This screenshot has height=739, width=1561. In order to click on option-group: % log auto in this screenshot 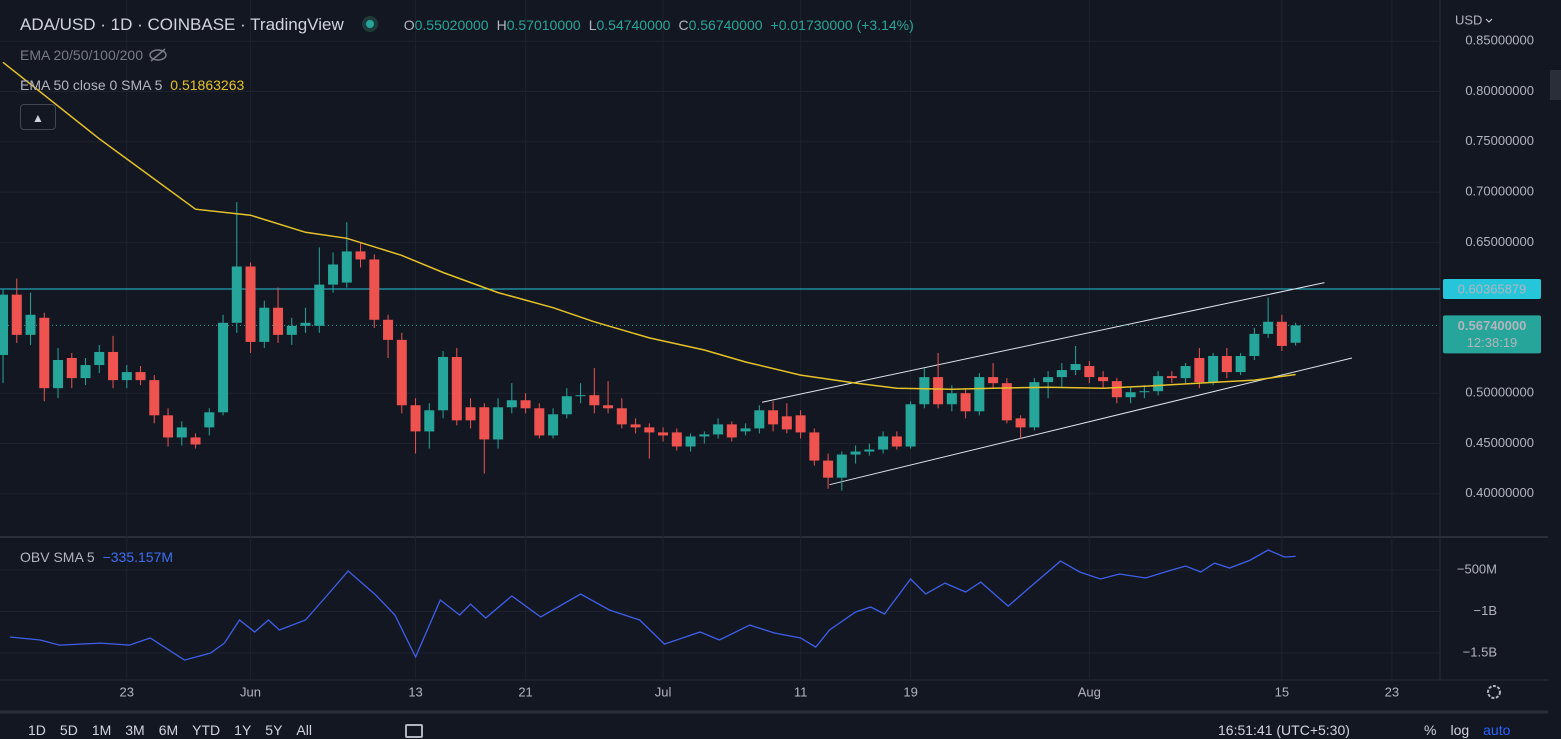, I will do `click(1460, 730)`.